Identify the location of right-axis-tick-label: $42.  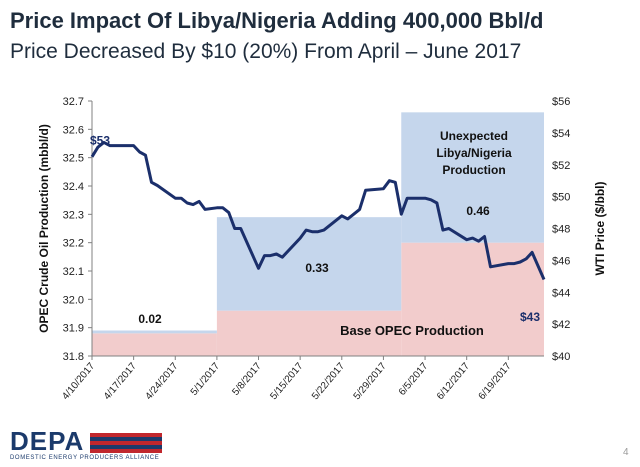
(561, 325).